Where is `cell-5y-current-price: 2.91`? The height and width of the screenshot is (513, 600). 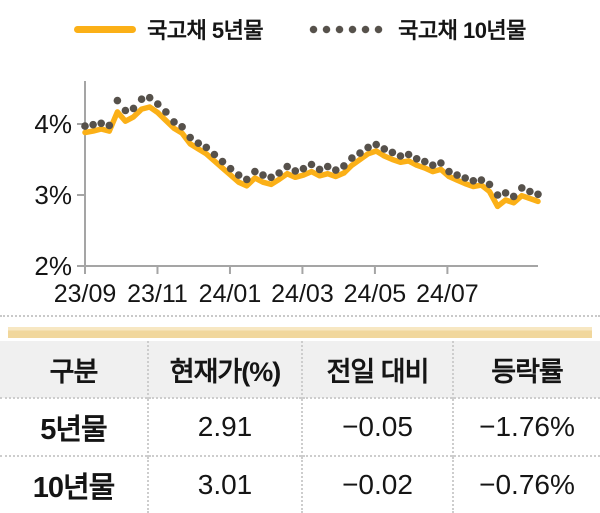 cell-5y-current-price: 2.91 is located at coordinates (224, 426).